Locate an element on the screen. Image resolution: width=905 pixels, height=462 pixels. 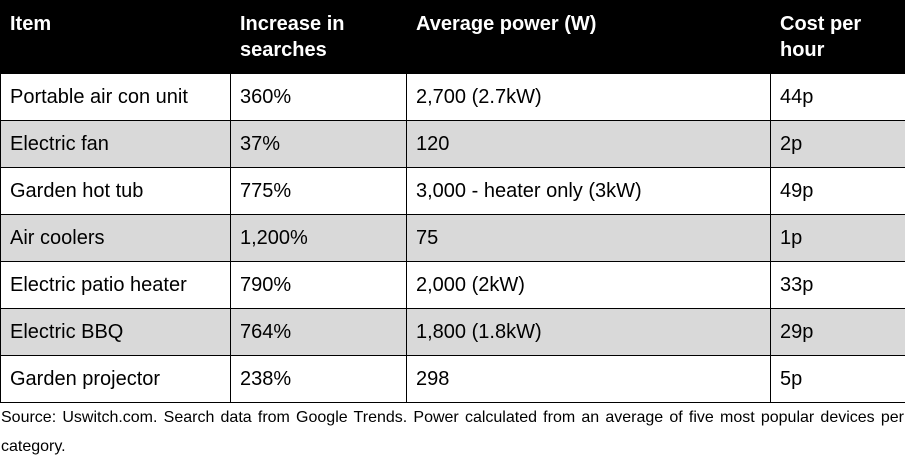
table-row: Air coolers 1,200% 75 1p is located at coordinates (452, 238).